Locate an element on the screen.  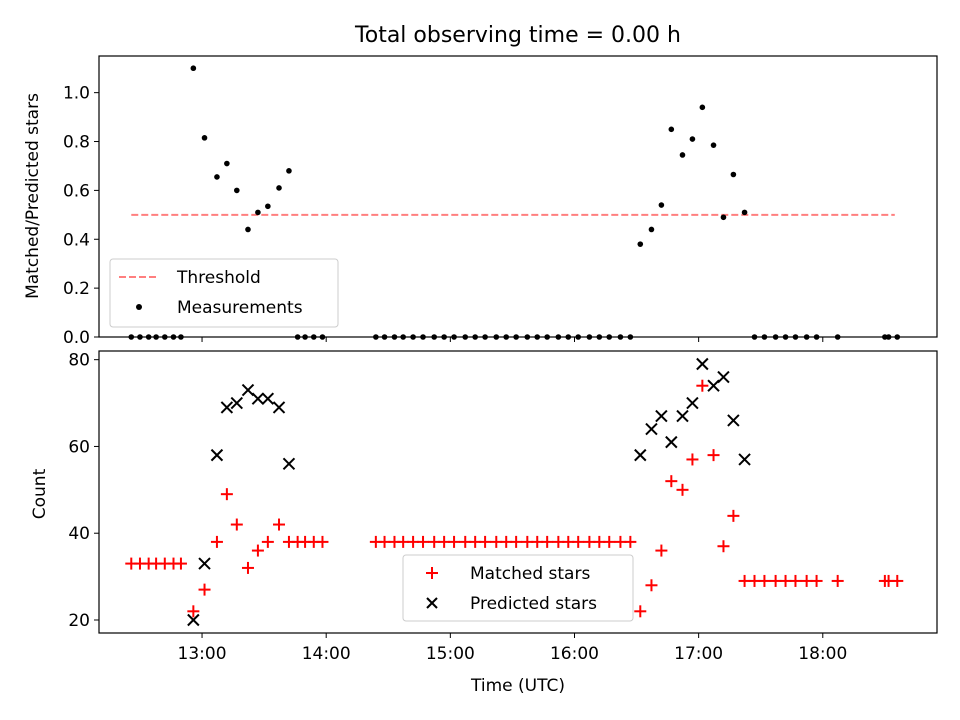
xtick-label: 17:00 is located at coordinates (698, 654).